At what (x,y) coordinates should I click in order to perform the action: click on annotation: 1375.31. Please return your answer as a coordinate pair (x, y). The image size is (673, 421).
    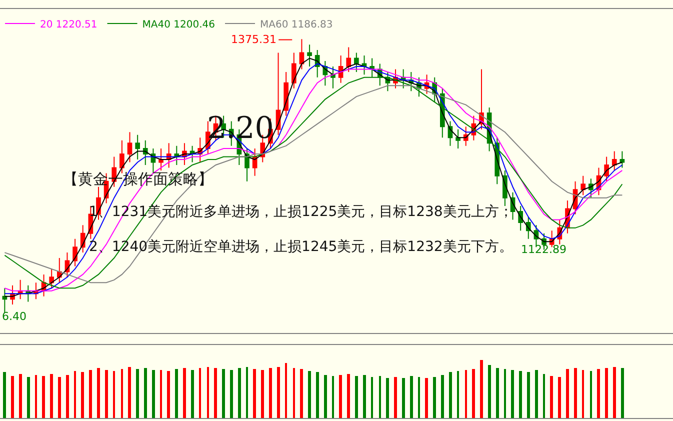
    Looking at the image, I should click on (253, 39).